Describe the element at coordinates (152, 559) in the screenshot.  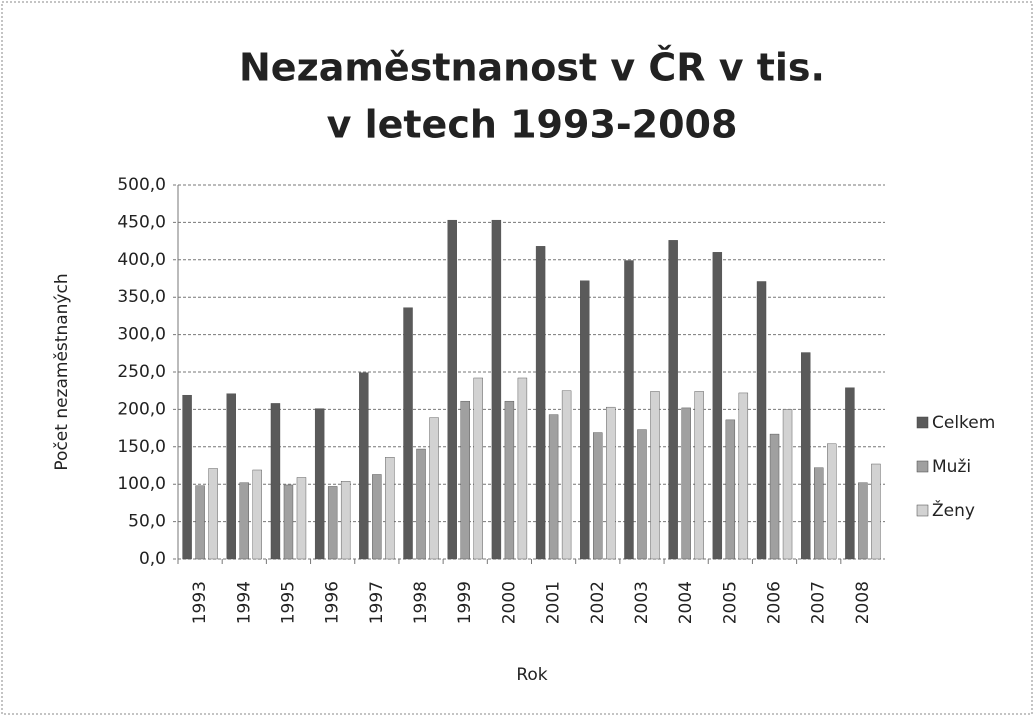
I see `y-tick-label: 0,0` at that location.